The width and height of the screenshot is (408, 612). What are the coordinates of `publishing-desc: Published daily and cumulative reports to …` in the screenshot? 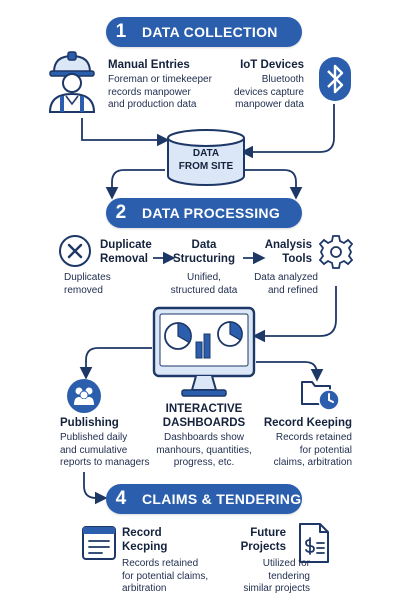 It's located at (105, 450).